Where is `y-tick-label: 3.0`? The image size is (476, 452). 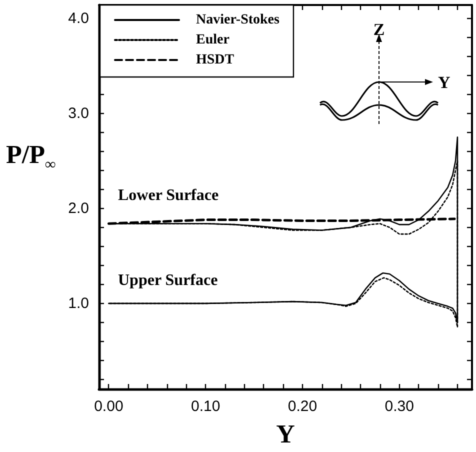 y-tick-label: 3.0 is located at coordinates (78, 113).